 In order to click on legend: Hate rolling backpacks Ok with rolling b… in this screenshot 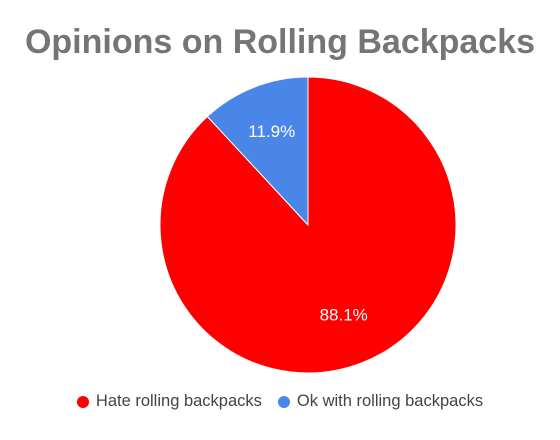, I will do `click(280, 401)`.